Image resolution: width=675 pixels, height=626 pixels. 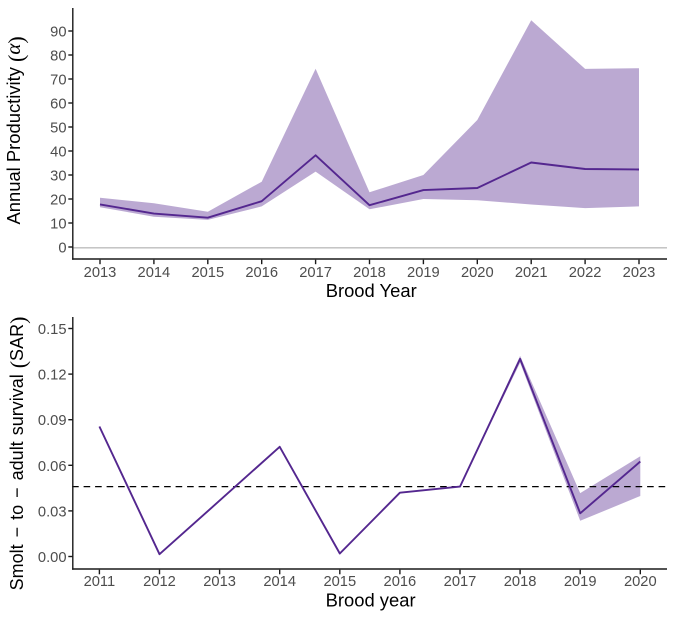 What do you see at coordinates (18, 454) in the screenshot?
I see `svg-text:Smolt − to − adult survival (S: Smolt − to − adult survival (SAR)` at bounding box center [18, 454].